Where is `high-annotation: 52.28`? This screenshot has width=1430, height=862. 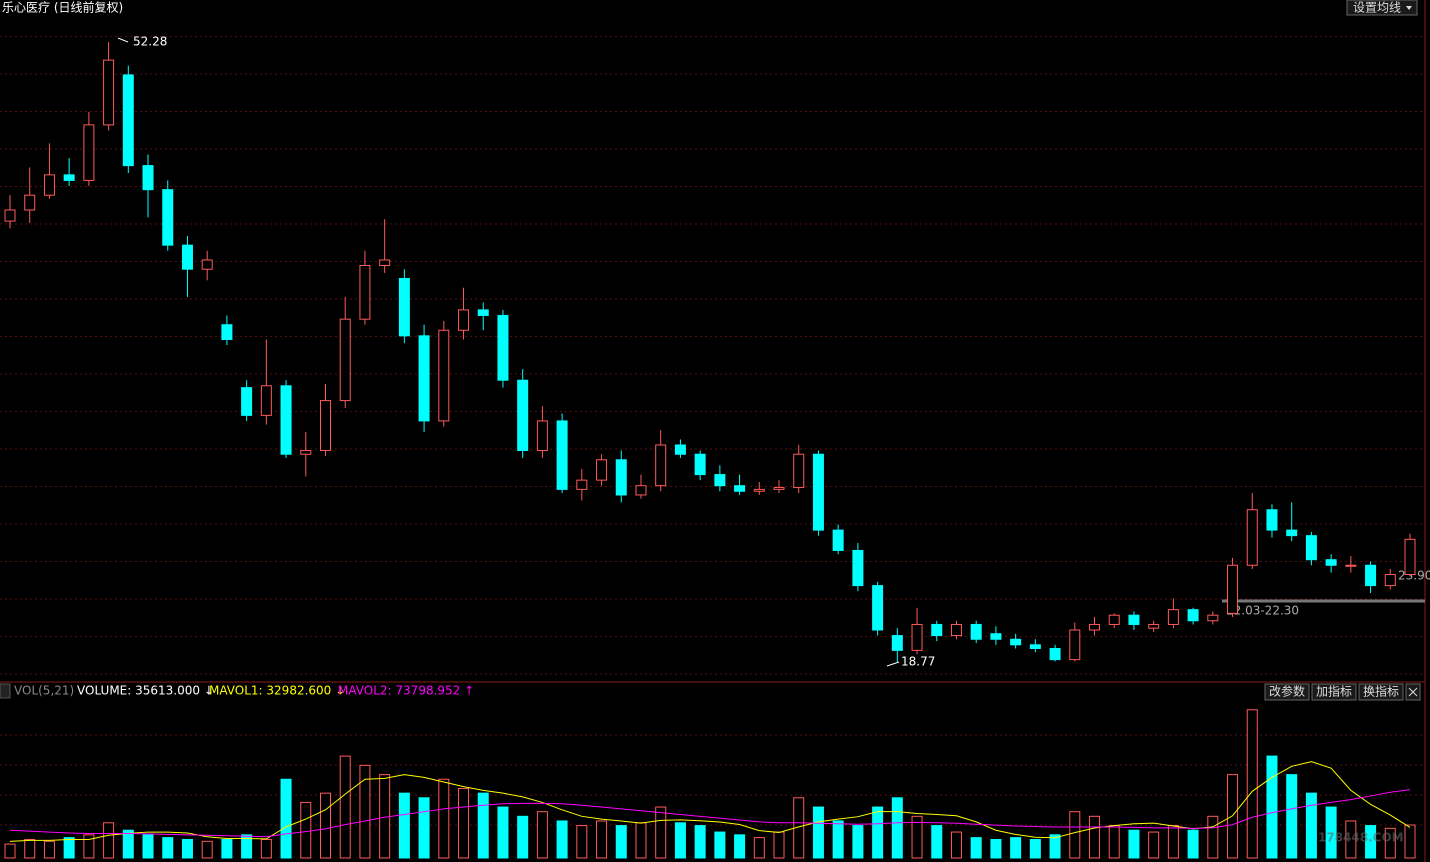
high-annotation: 52.28 is located at coordinates (150, 42).